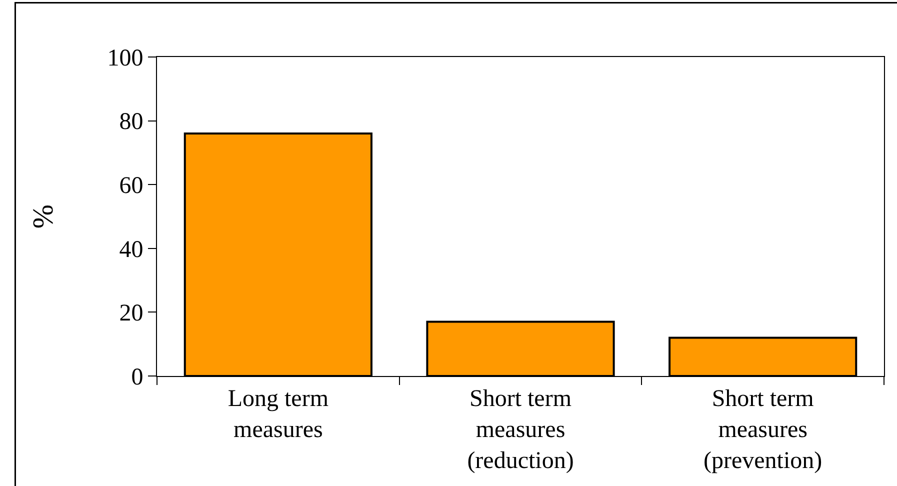 The width and height of the screenshot is (897, 486). I want to click on y-tick-label: 60, so click(131, 186).